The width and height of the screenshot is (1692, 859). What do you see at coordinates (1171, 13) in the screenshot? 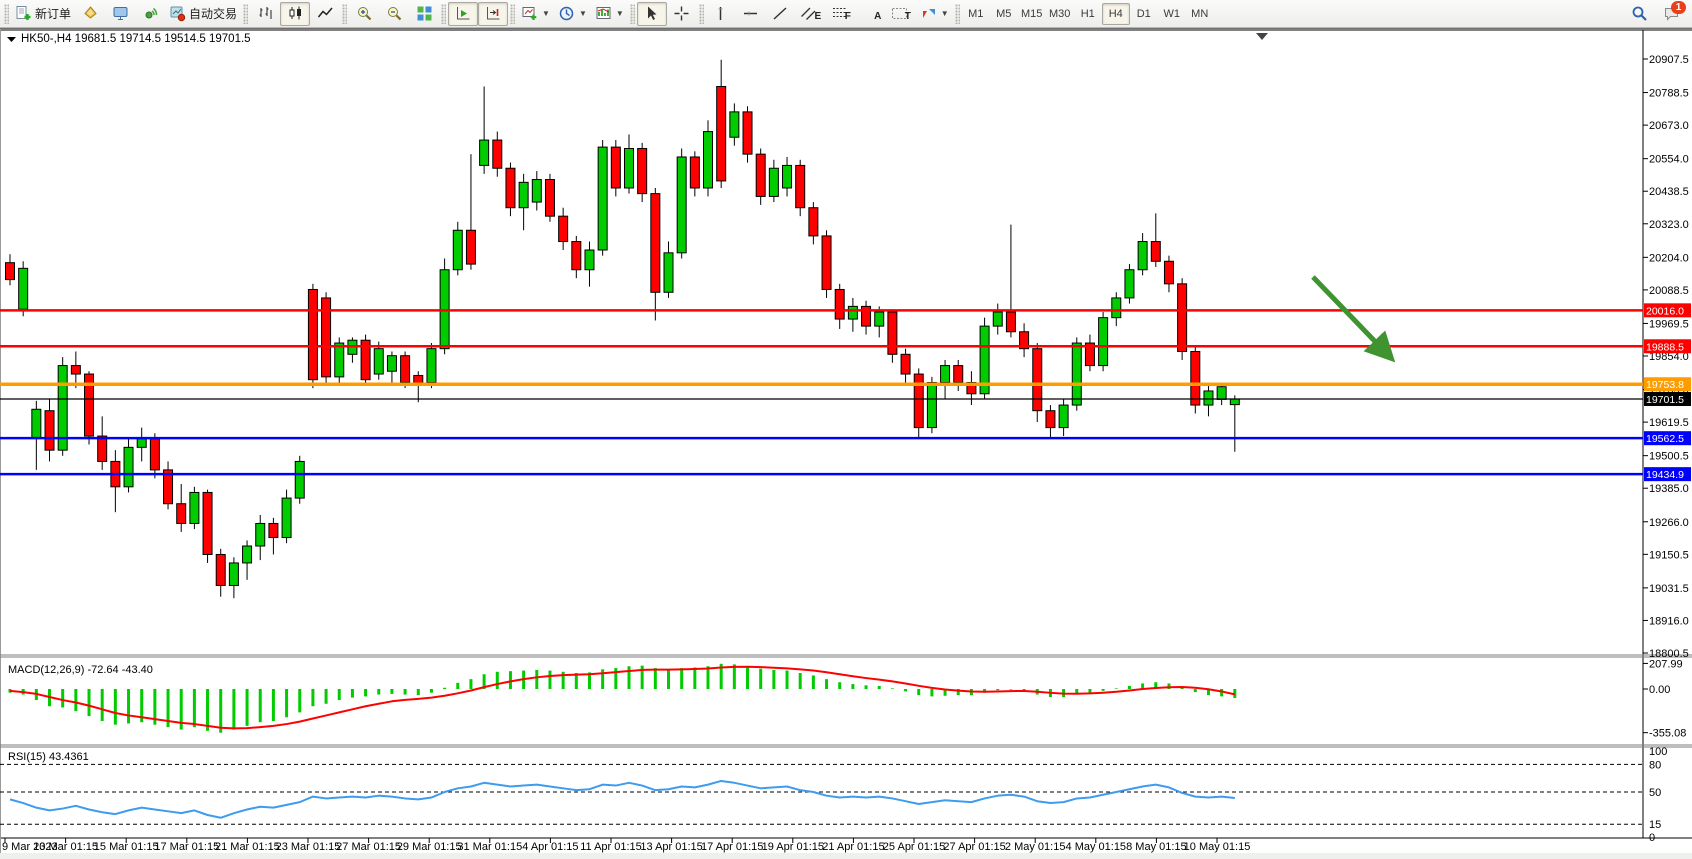
I see `timeframe-w1-button: W1` at bounding box center [1171, 13].